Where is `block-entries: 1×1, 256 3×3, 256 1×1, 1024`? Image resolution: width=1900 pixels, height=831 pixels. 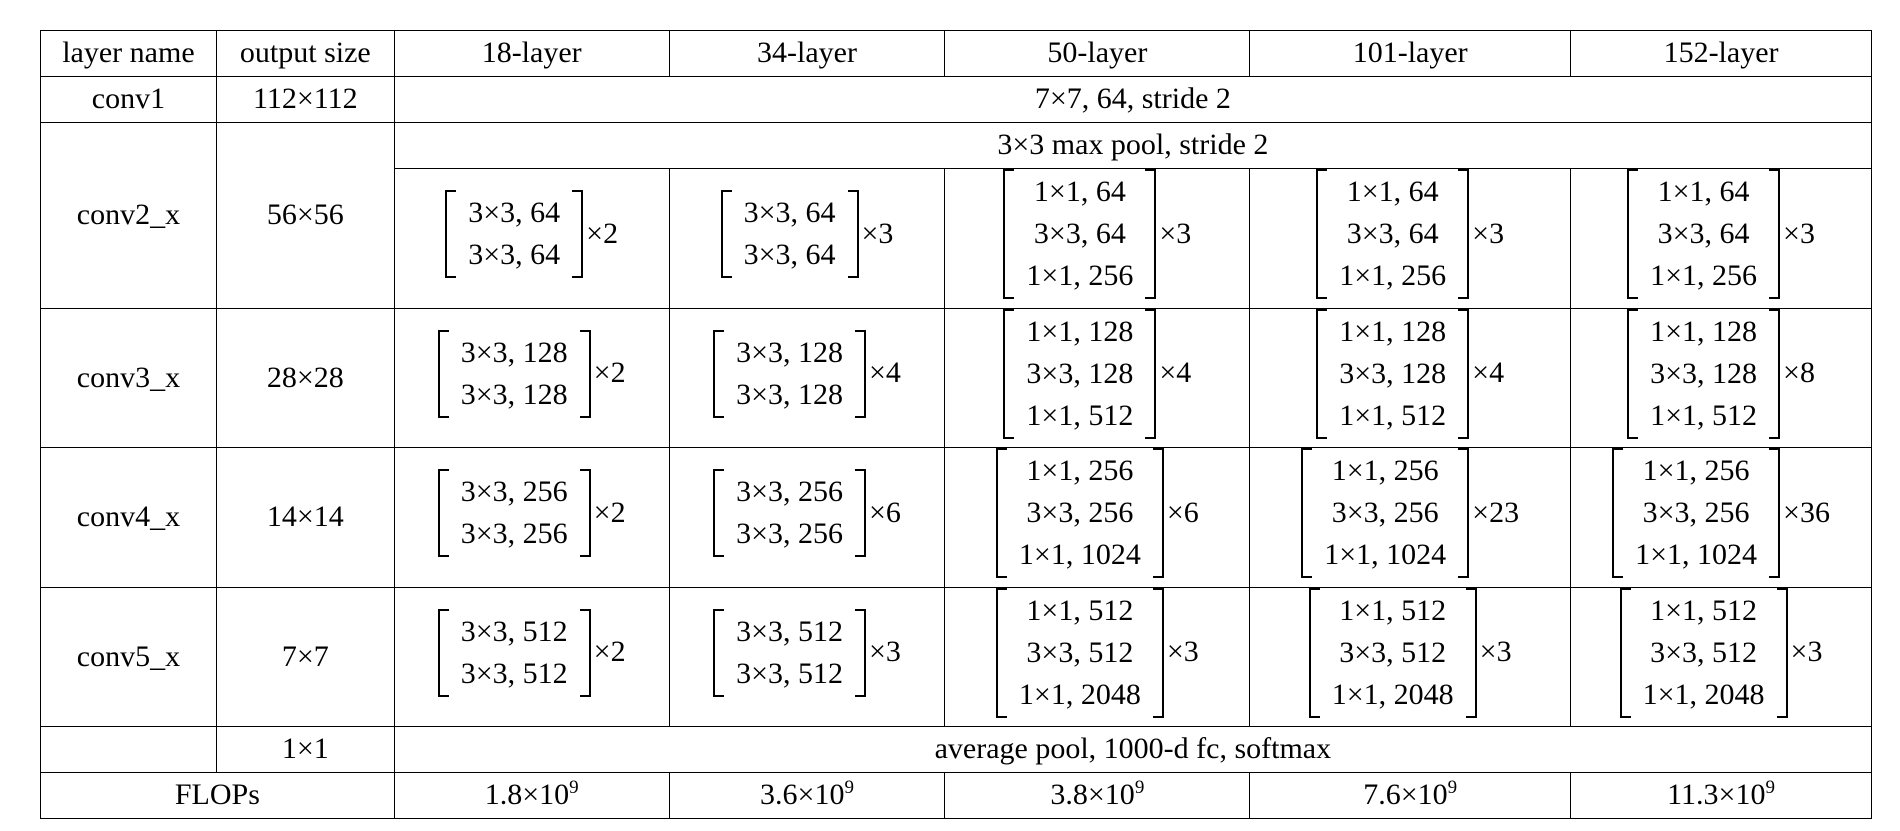
block-entries: 1×1, 256 3×3, 256 1×1, 1024 is located at coordinates (1385, 513).